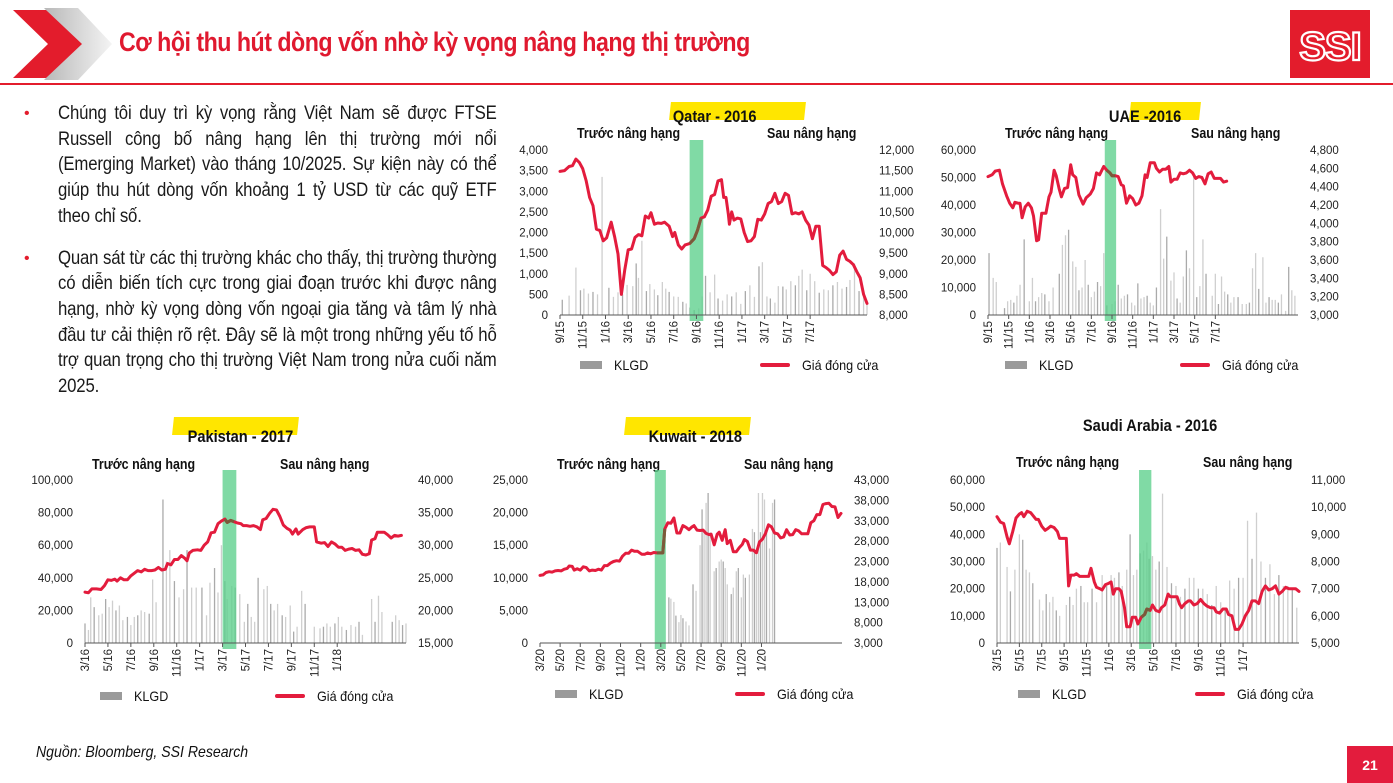 This screenshot has height=783, width=1393. What do you see at coordinates (513, 611) in the screenshot?
I see `y-left-tick-label: 5,000` at bounding box center [513, 611].